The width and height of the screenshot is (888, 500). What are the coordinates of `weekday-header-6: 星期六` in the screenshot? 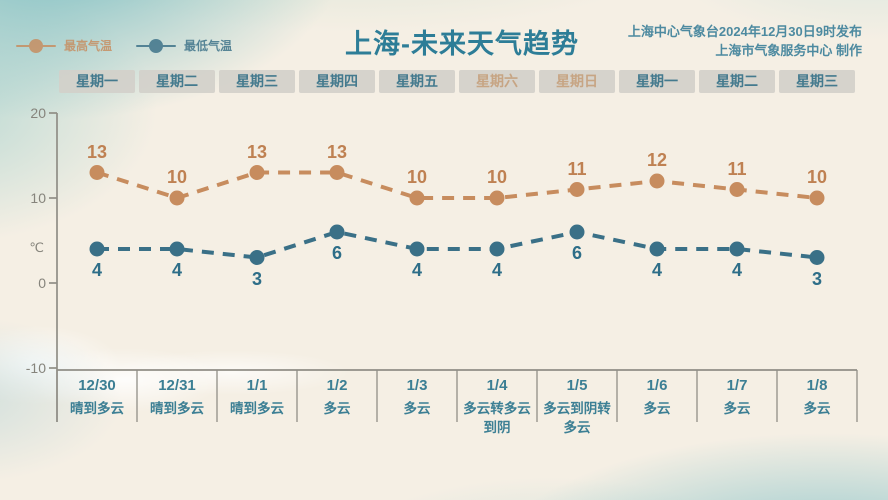 It's located at (497, 81).